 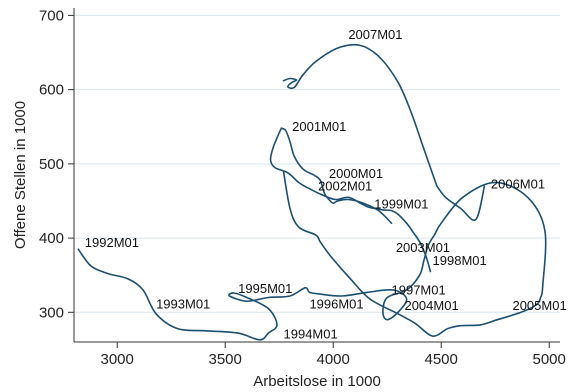 I want to click on point-label: 2003M01, so click(x=423, y=247).